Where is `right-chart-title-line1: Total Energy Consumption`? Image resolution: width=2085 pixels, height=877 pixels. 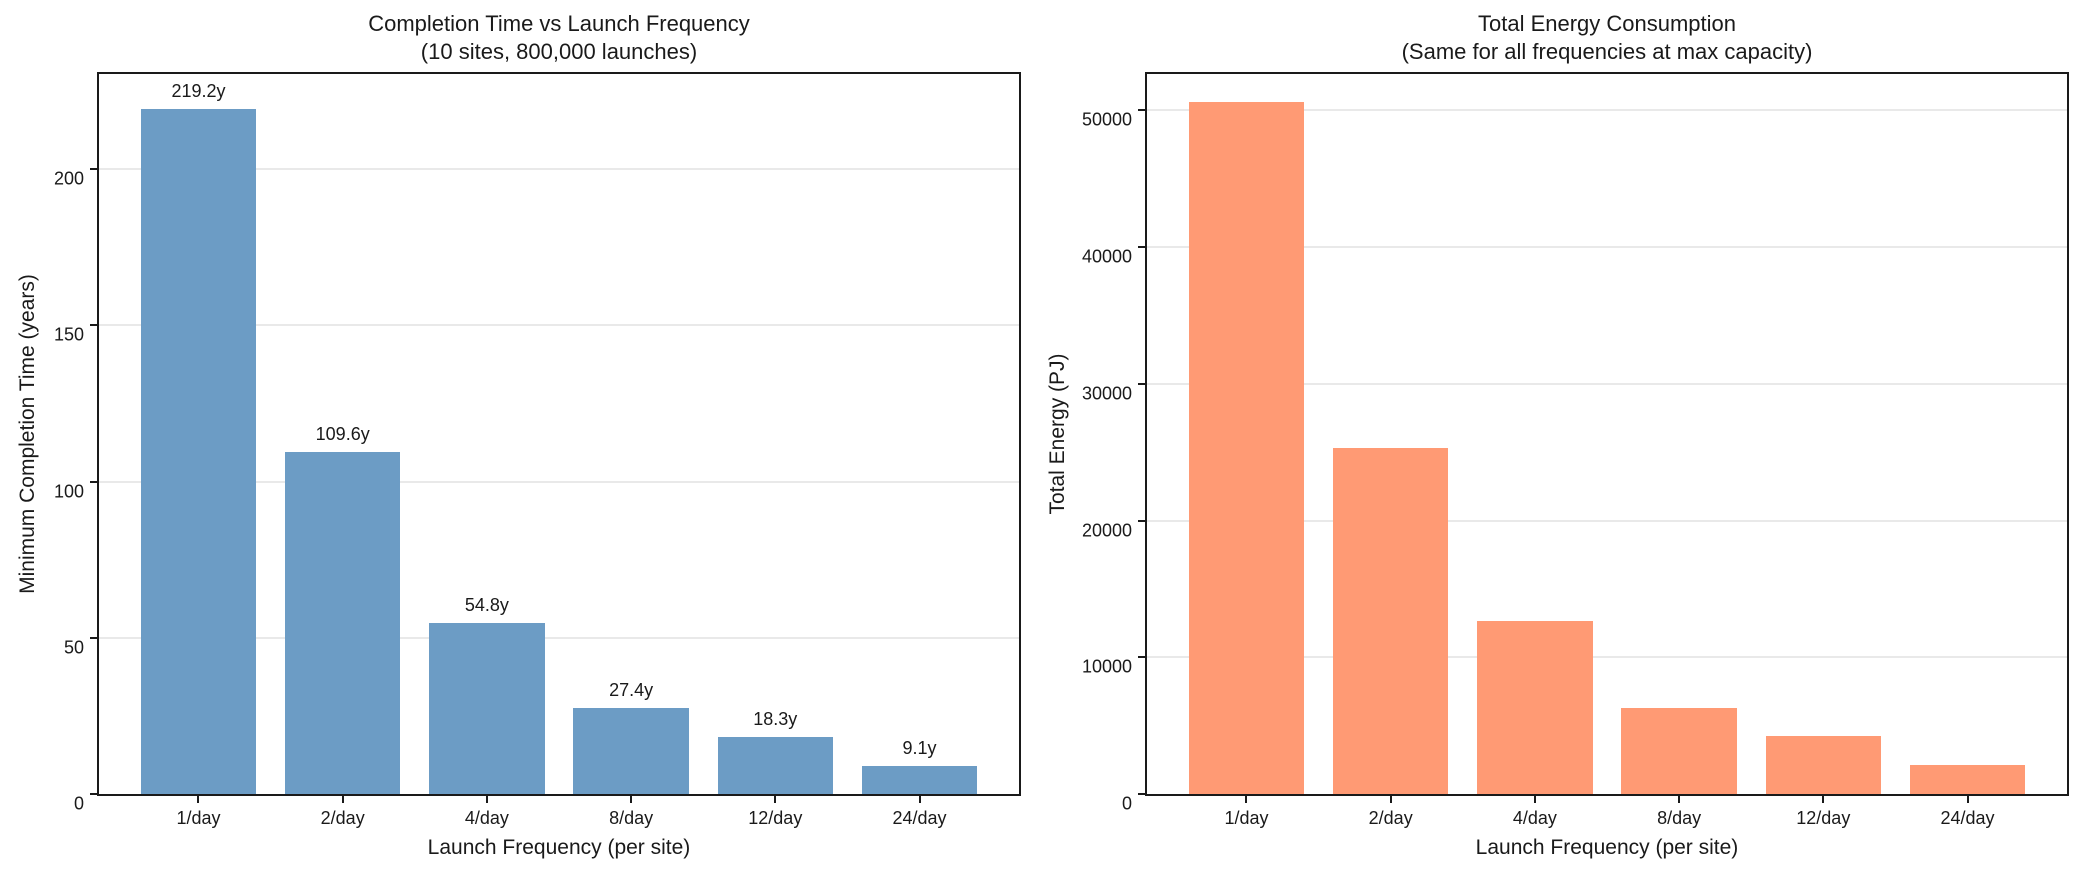 right-chart-title-line1: Total Energy Consumption is located at coordinates (1607, 23).